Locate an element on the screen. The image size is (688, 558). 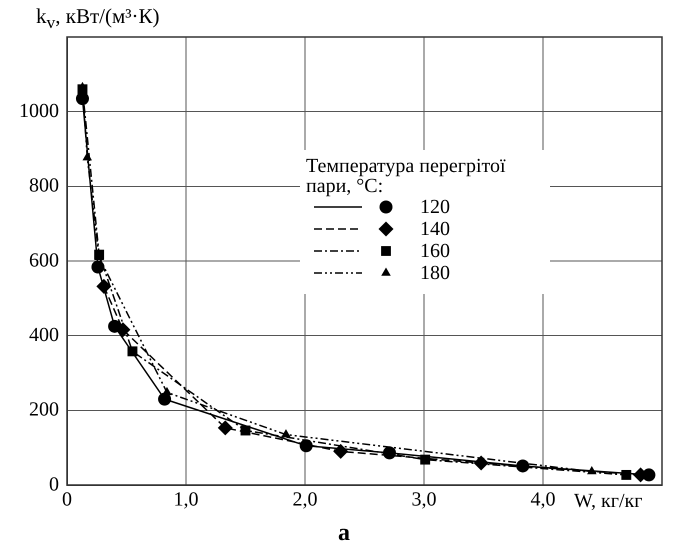
y-tick-label: 600 is located at coordinates (44, 260).